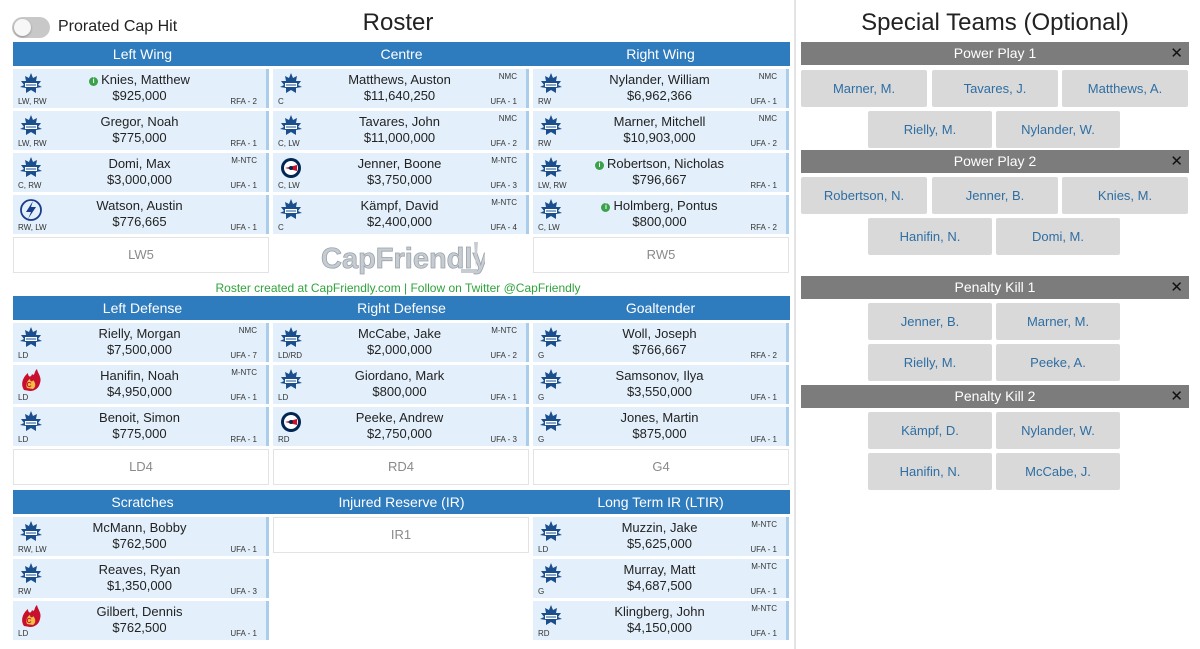 The width and height of the screenshot is (1200, 649). Describe the element at coordinates (1058, 362) in the screenshot. I see `special-teams-player-button: Peeke, A.` at that location.